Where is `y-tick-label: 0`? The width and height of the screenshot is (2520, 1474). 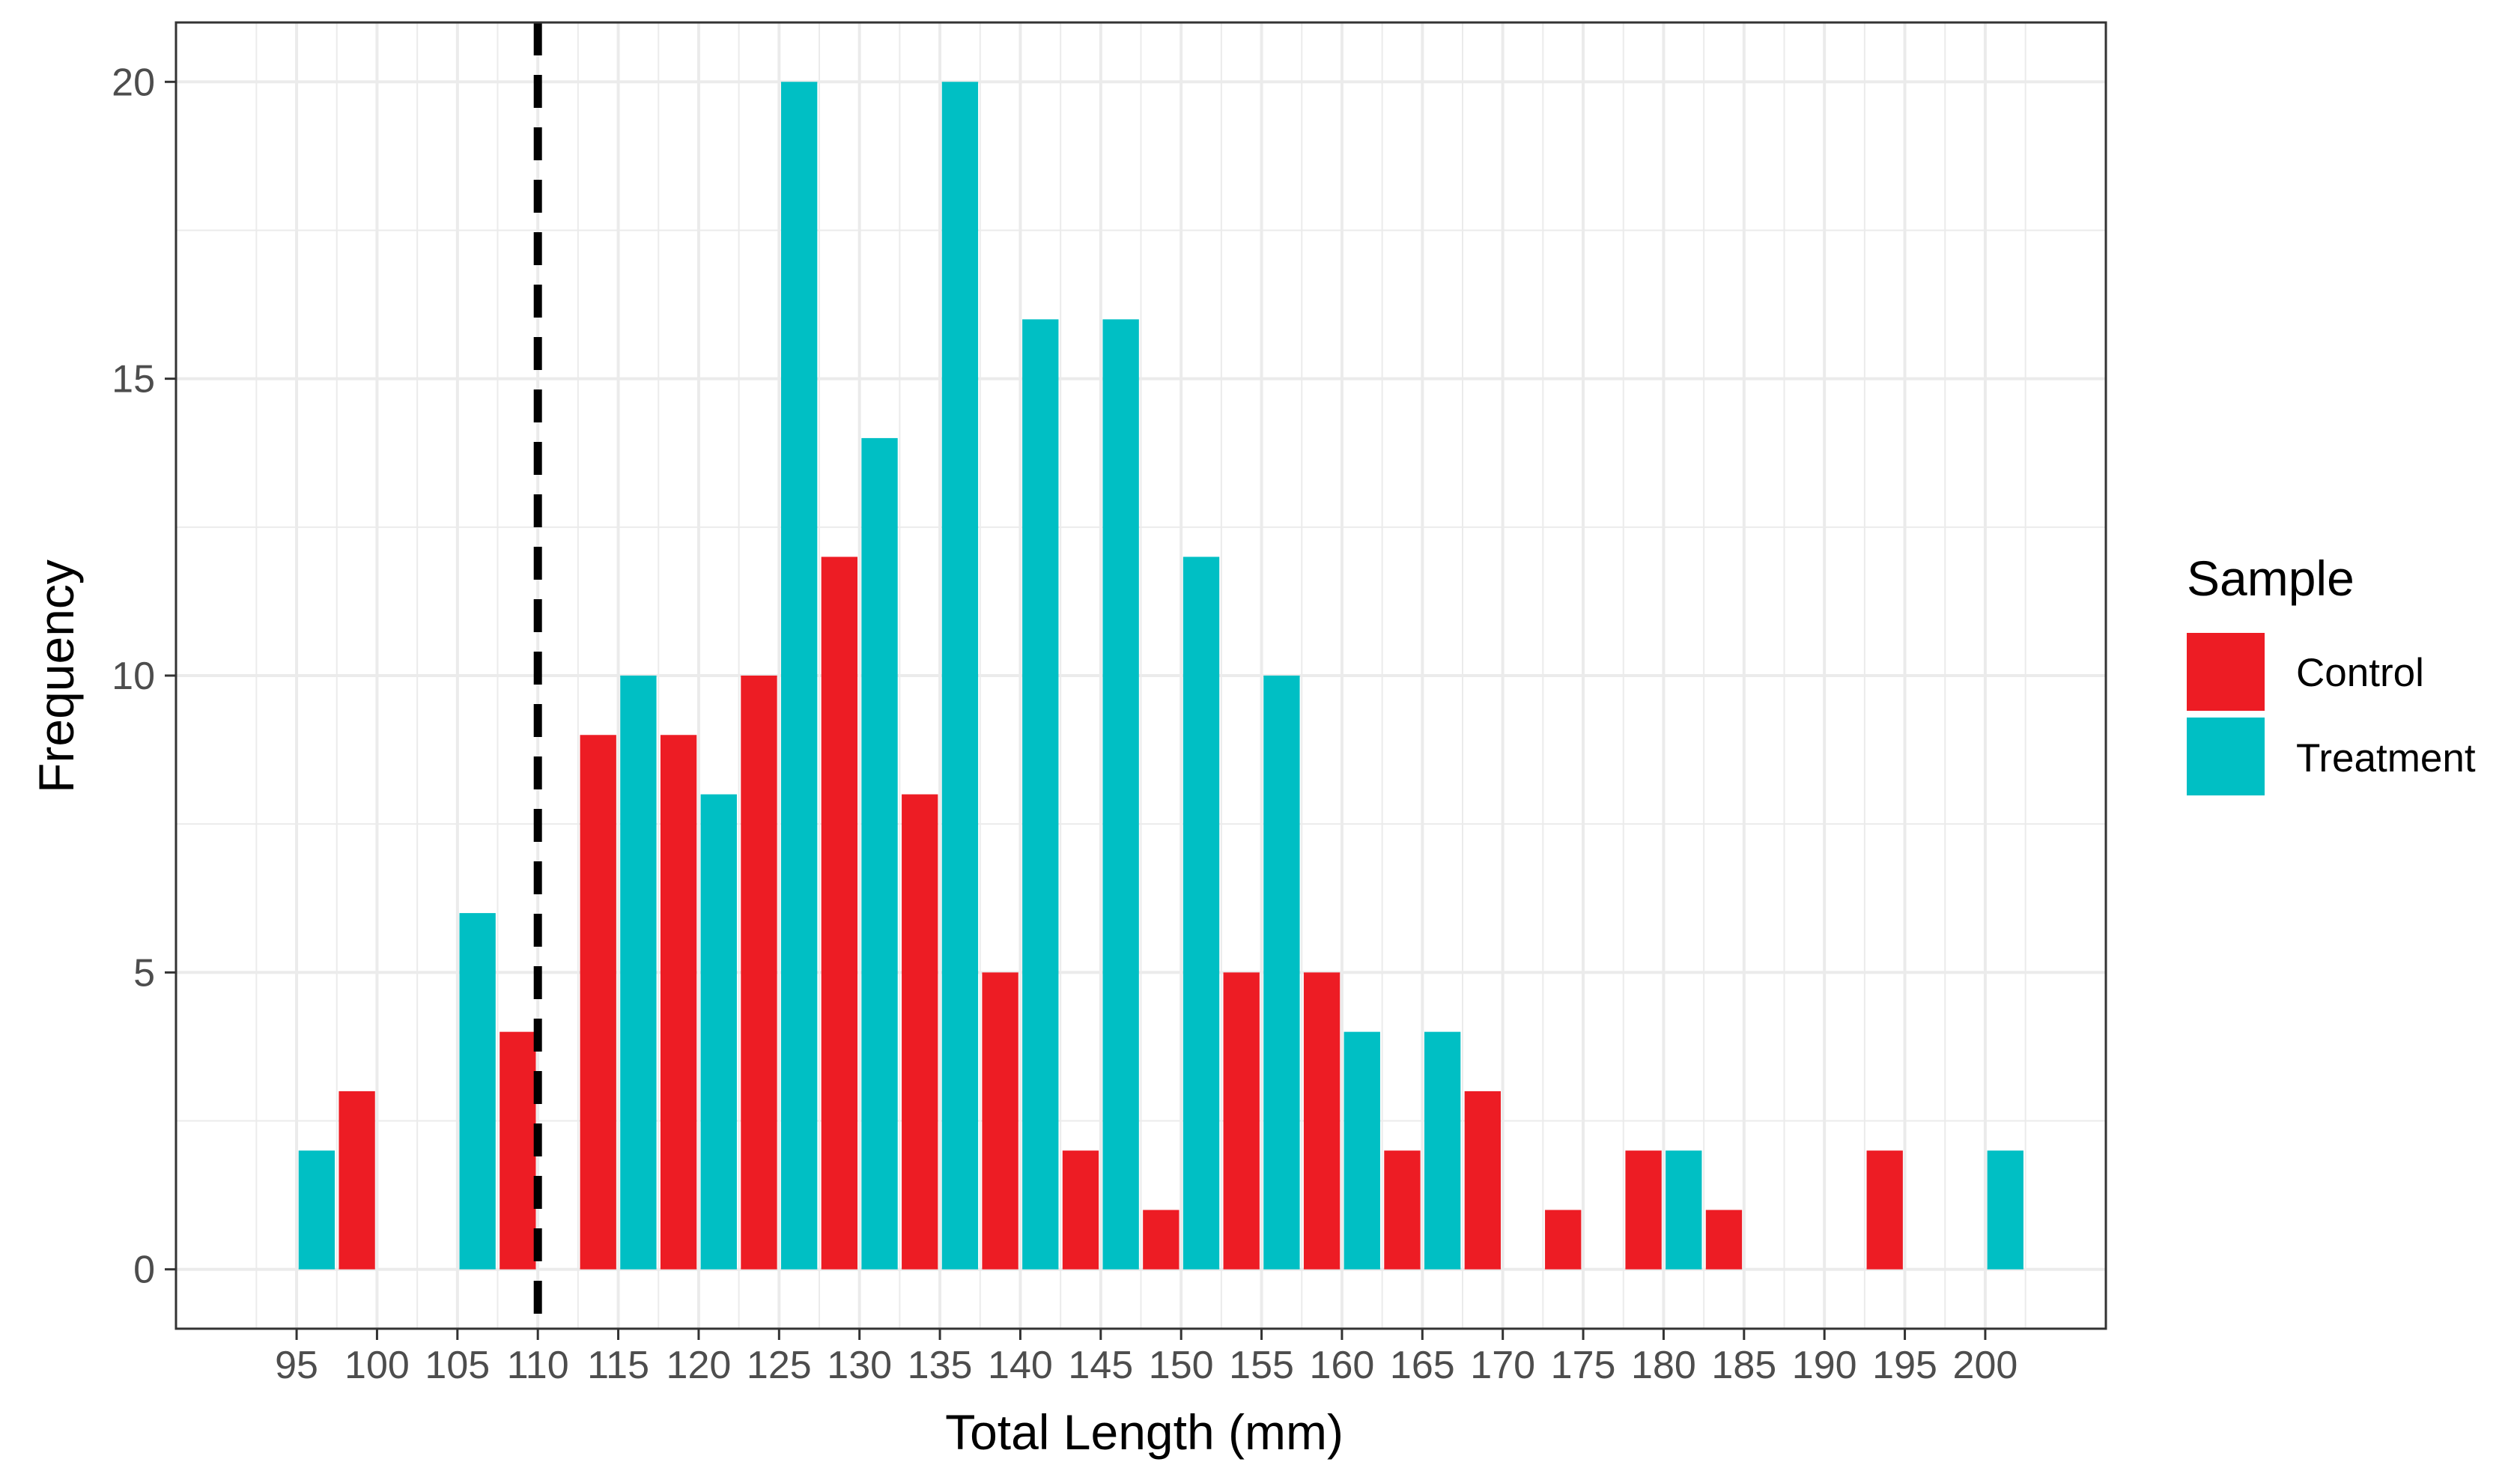 y-tick-label: 0 is located at coordinates (144, 1270).